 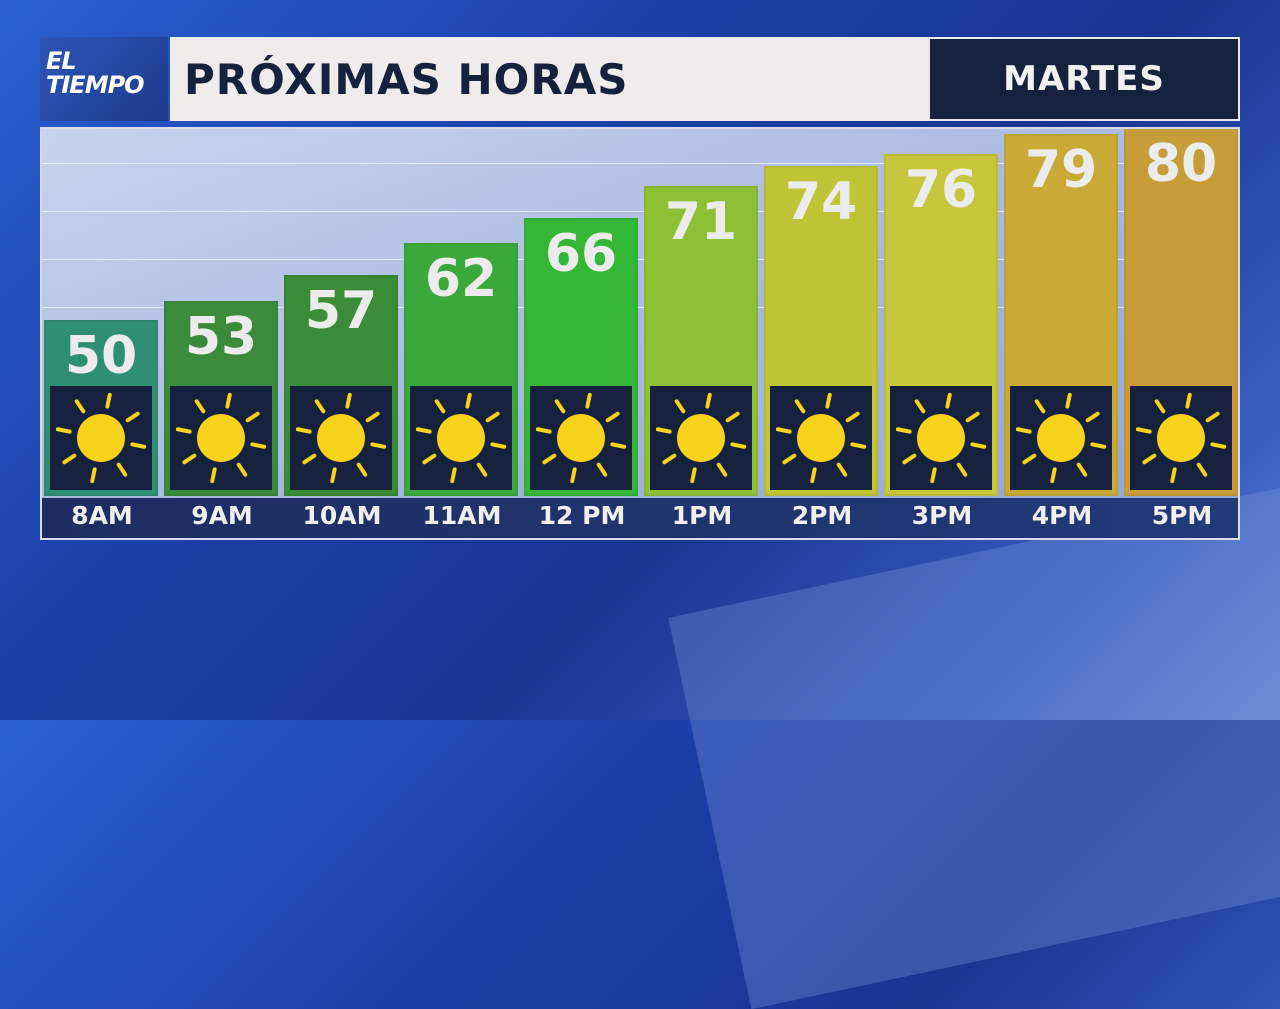 I want to click on temperature-bar: 50, so click(x=101, y=408).